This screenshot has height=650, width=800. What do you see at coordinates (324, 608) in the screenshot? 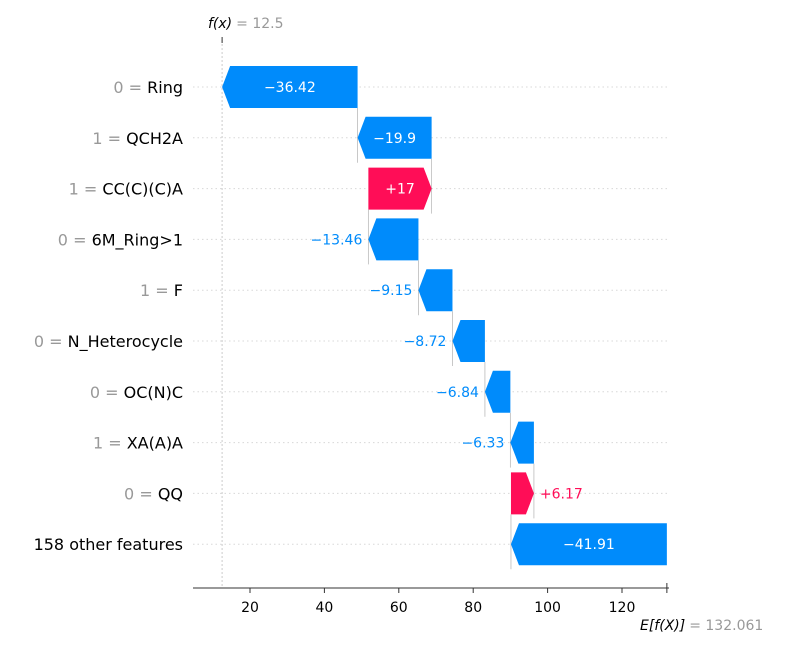
I see `x-tick-label: 40` at bounding box center [324, 608].